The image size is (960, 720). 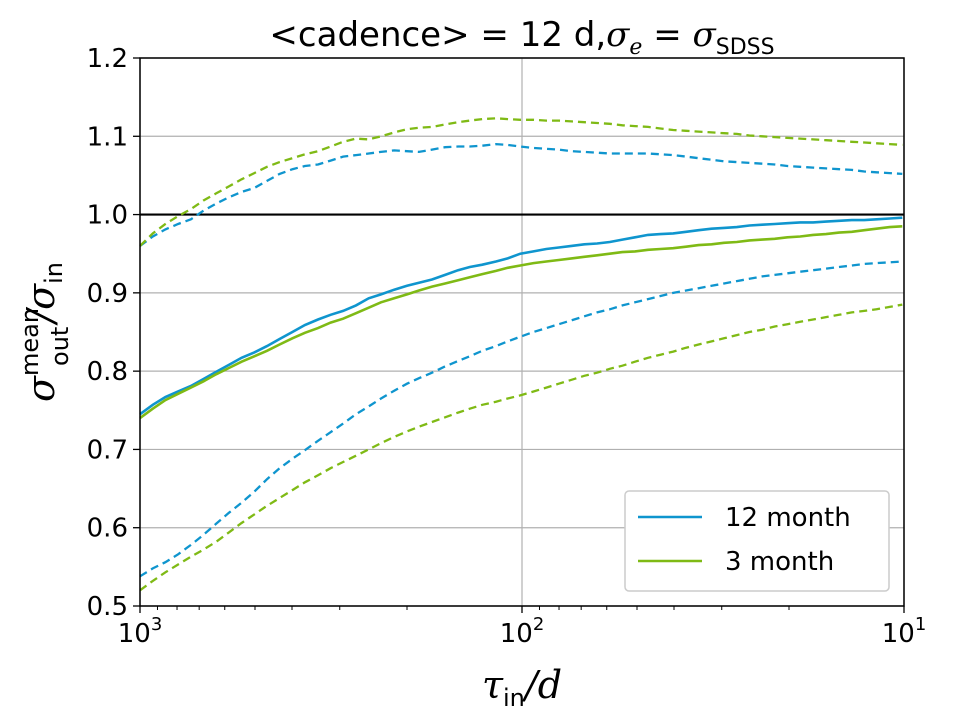 What do you see at coordinates (904, 631) in the screenshot?
I see `x-tick-label-10: 10¹` at bounding box center [904, 631].